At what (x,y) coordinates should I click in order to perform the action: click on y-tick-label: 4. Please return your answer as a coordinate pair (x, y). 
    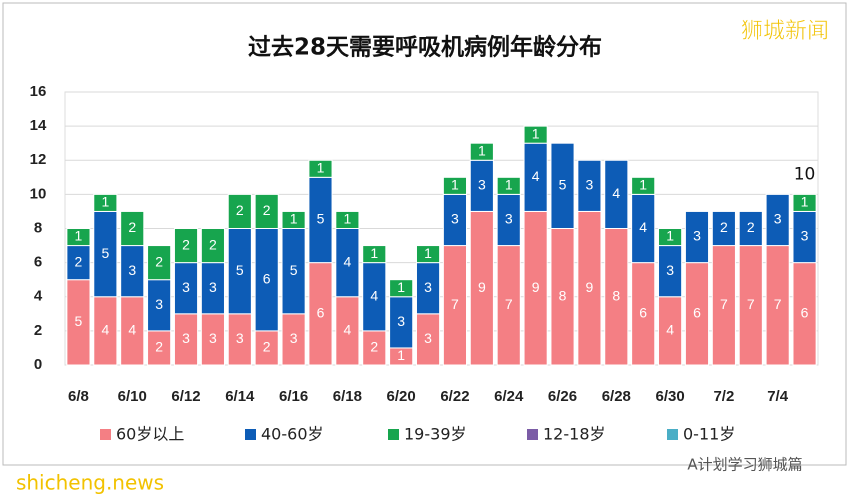
    Looking at the image, I should click on (38, 296).